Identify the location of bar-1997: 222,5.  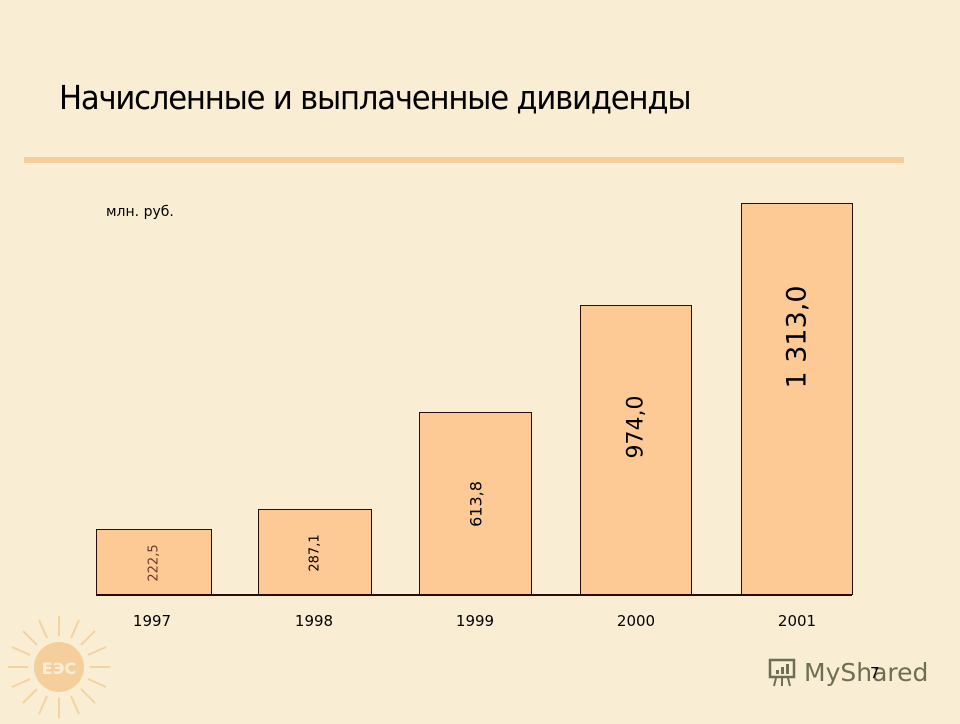
(154, 562).